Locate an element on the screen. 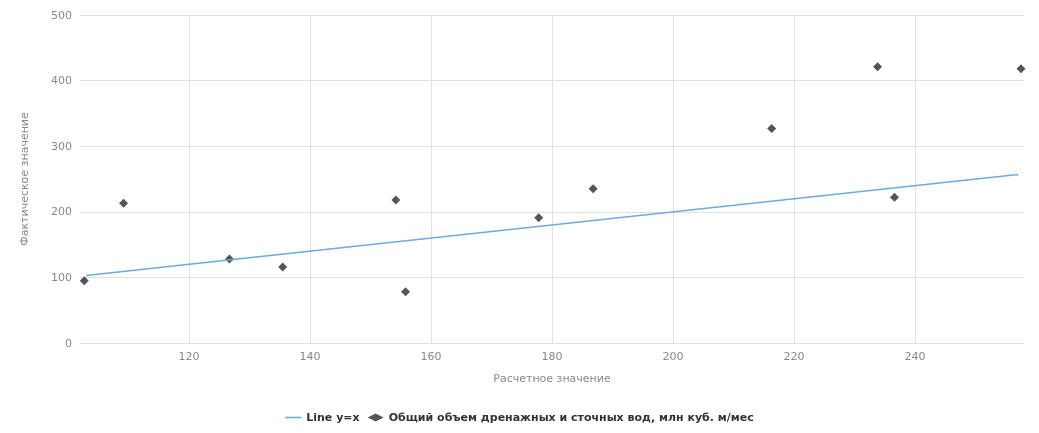  y-tick-label: 400 is located at coordinates (61, 81).